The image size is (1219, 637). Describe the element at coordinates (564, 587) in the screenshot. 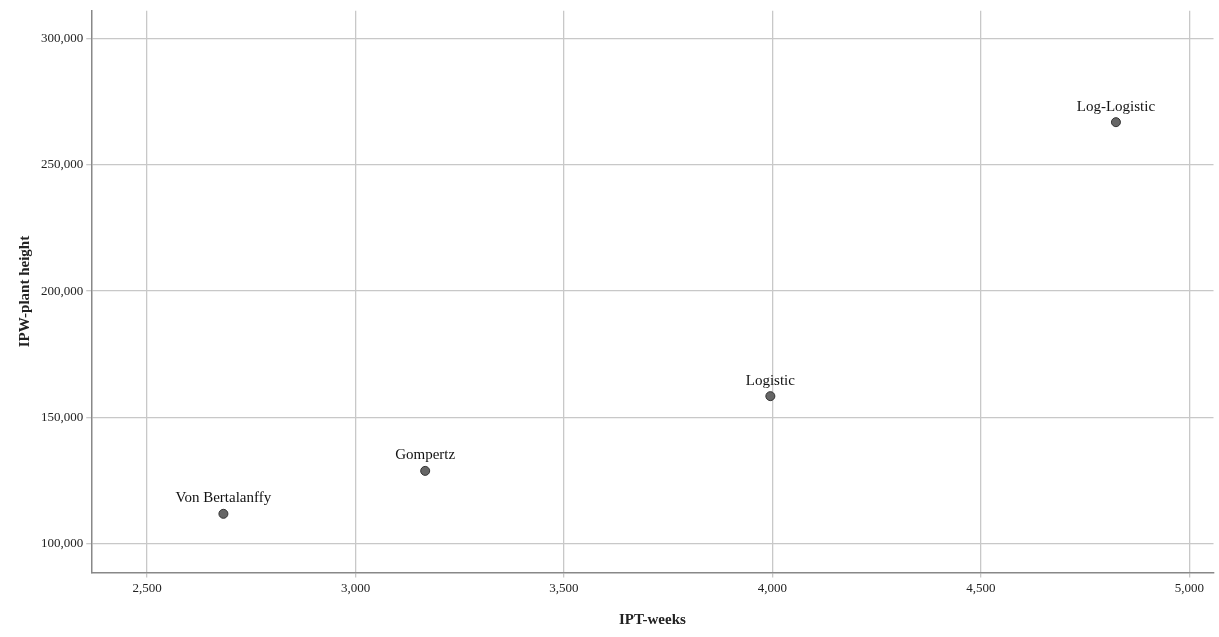

I see `x-tick-label: 3,500` at that location.